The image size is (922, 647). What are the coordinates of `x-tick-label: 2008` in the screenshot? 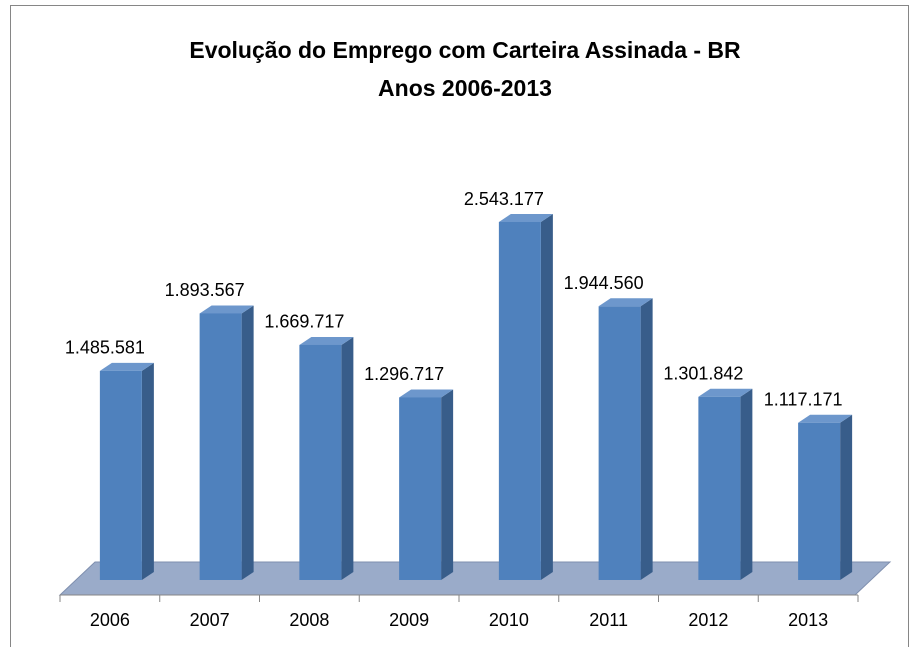 It's located at (309, 620).